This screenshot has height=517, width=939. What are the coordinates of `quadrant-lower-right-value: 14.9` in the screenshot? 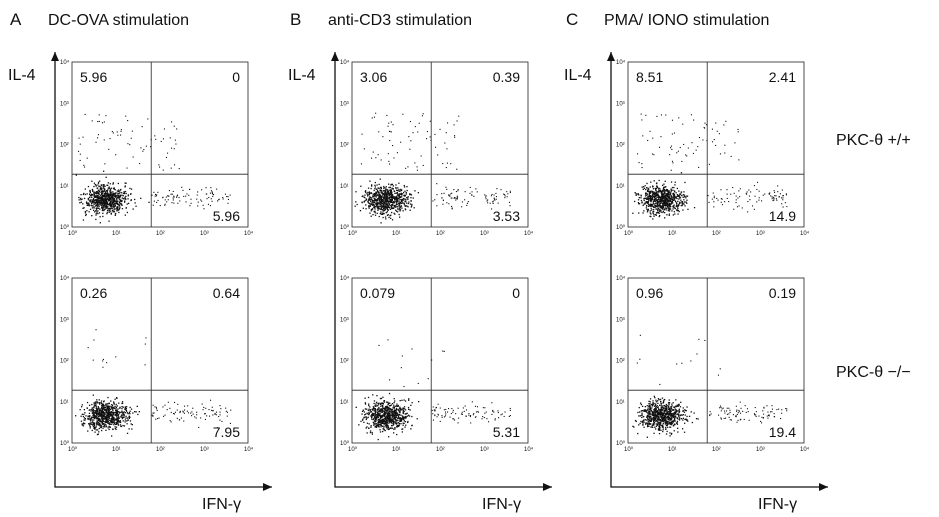 It's located at (782, 216).